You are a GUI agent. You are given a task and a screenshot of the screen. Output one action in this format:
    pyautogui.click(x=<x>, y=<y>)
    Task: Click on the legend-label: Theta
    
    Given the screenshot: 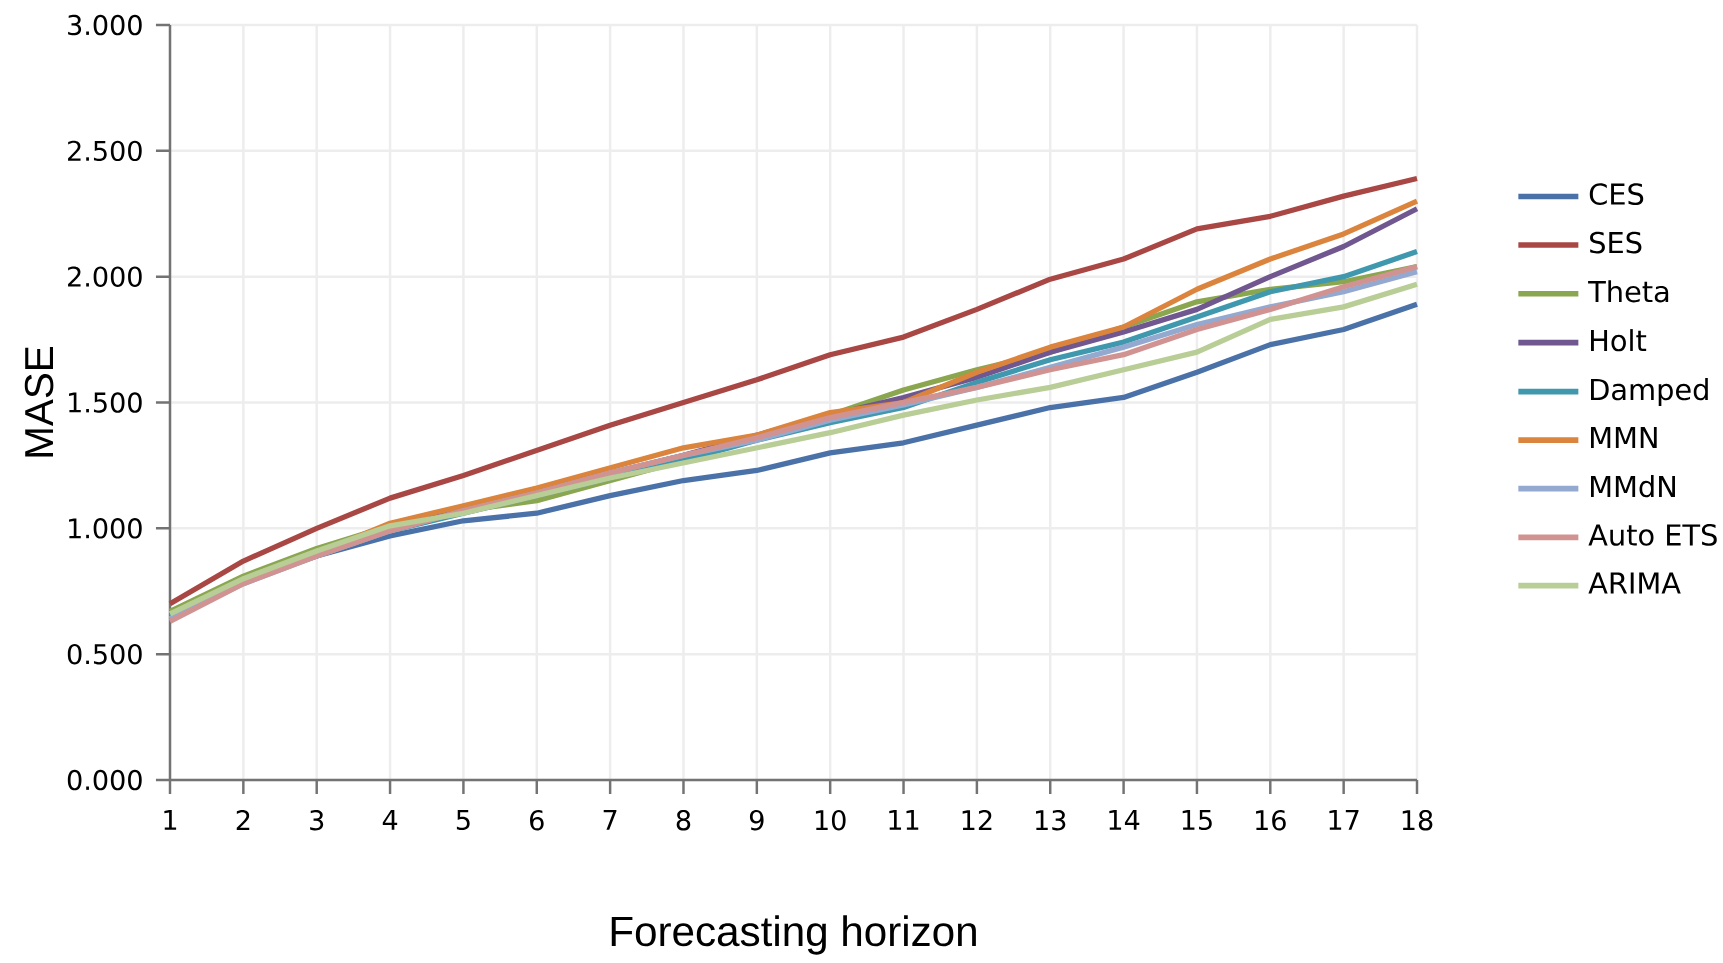 What is the action you would take?
    pyautogui.click(x=1628, y=291)
    